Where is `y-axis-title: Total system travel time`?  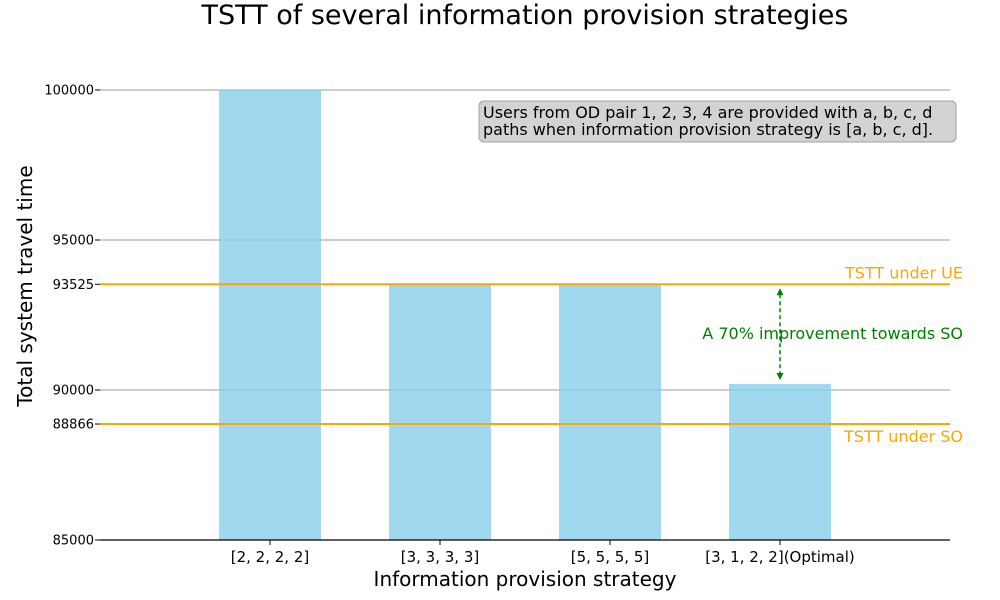 y-axis-title: Total system travel time is located at coordinates (25, 286).